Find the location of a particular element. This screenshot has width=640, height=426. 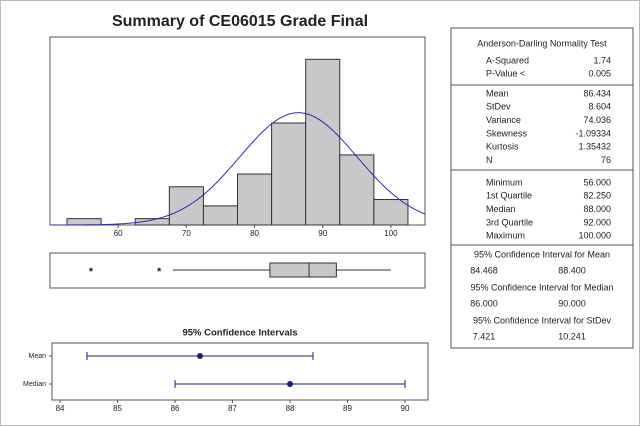

stat-value: 1.35432 is located at coordinates (594, 147).